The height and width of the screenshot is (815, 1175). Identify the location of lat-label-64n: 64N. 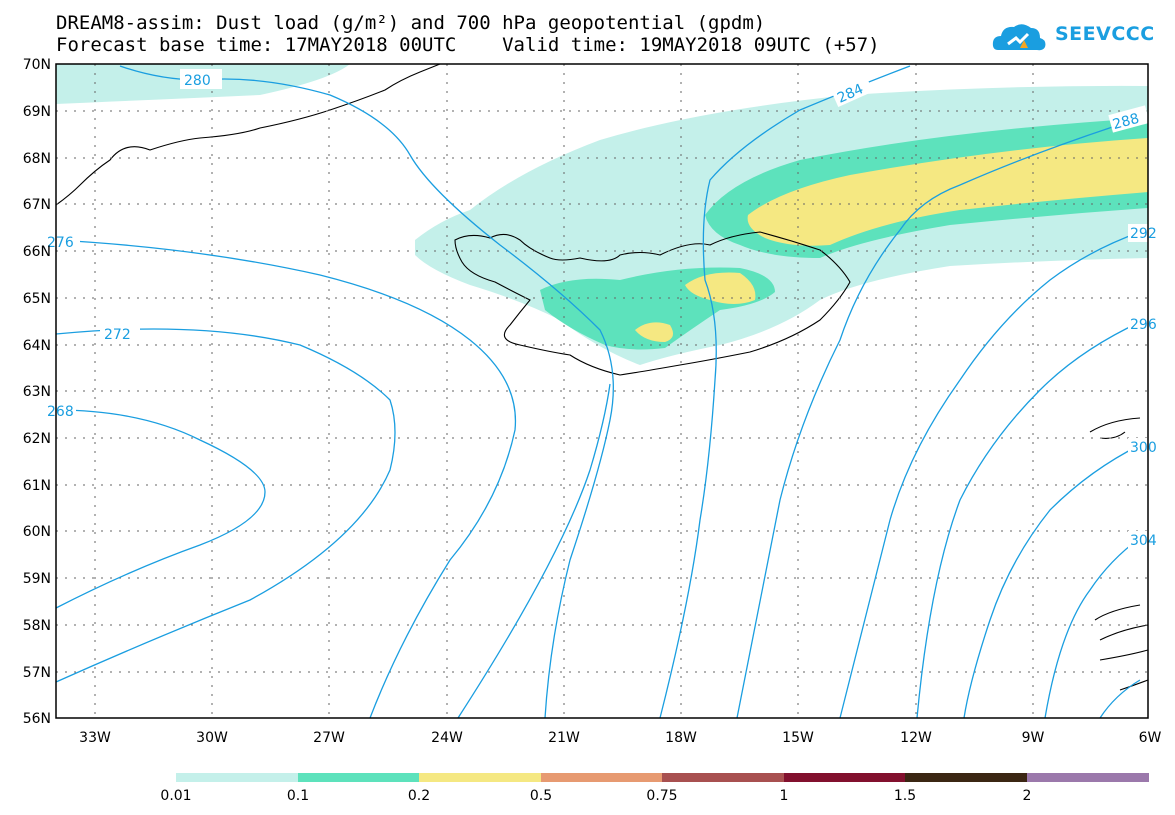
(37, 346).